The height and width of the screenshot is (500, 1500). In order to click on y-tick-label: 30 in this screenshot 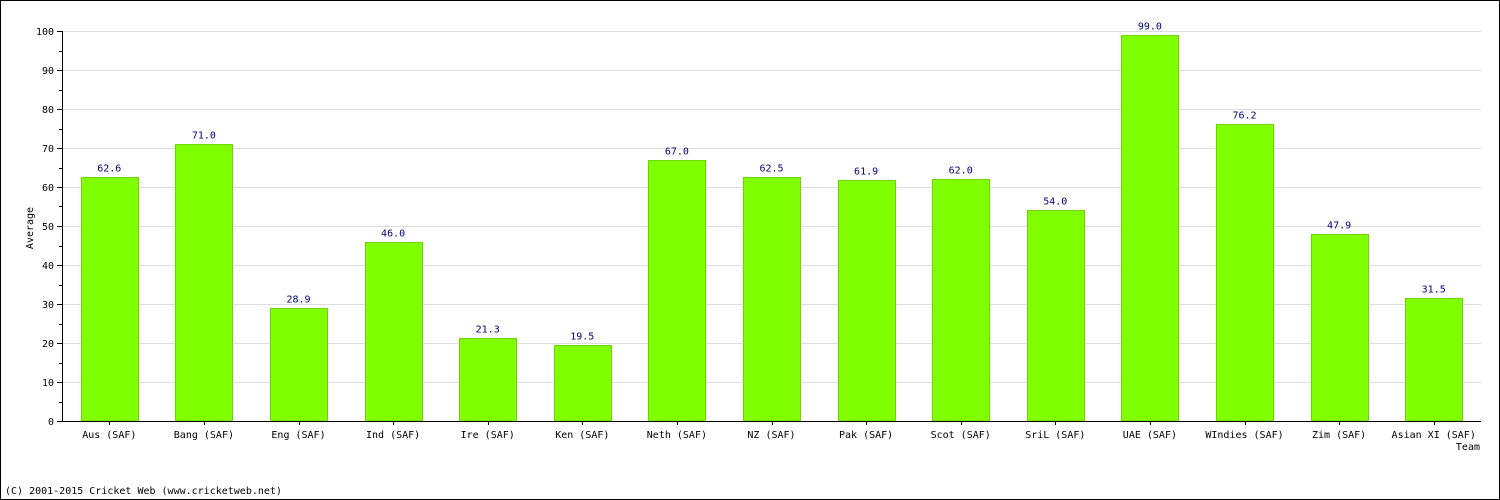, I will do `click(48, 305)`.